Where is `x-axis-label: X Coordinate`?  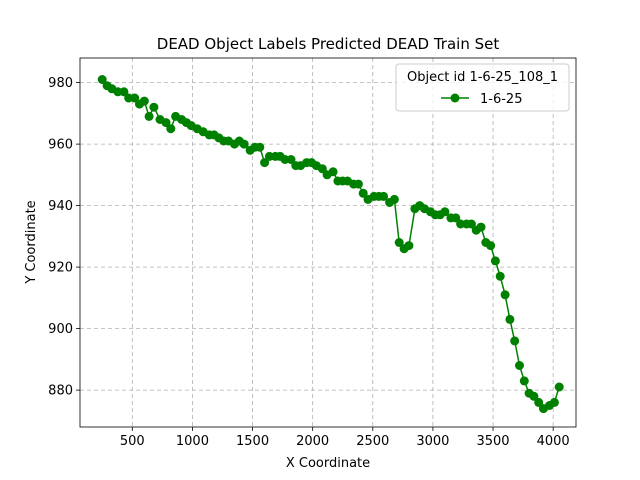 x-axis-label: X Coordinate is located at coordinates (328, 463).